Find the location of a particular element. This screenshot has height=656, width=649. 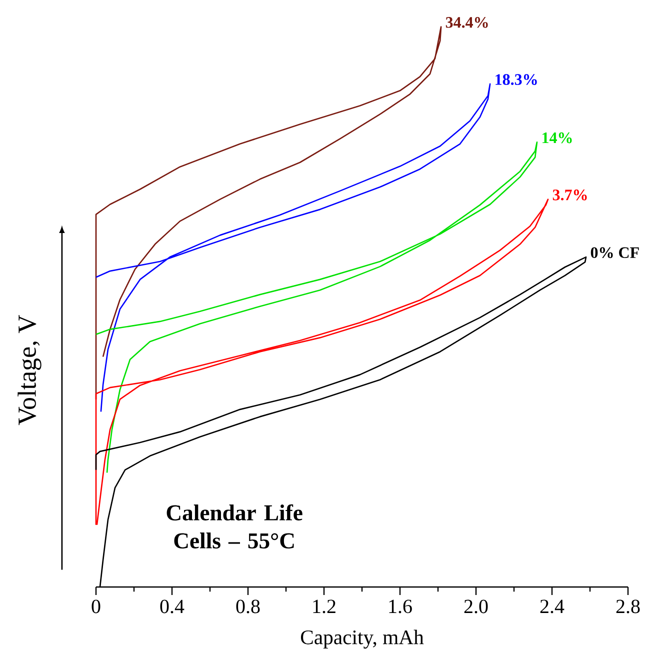

x-tick-label: 0.8 is located at coordinates (248, 607).